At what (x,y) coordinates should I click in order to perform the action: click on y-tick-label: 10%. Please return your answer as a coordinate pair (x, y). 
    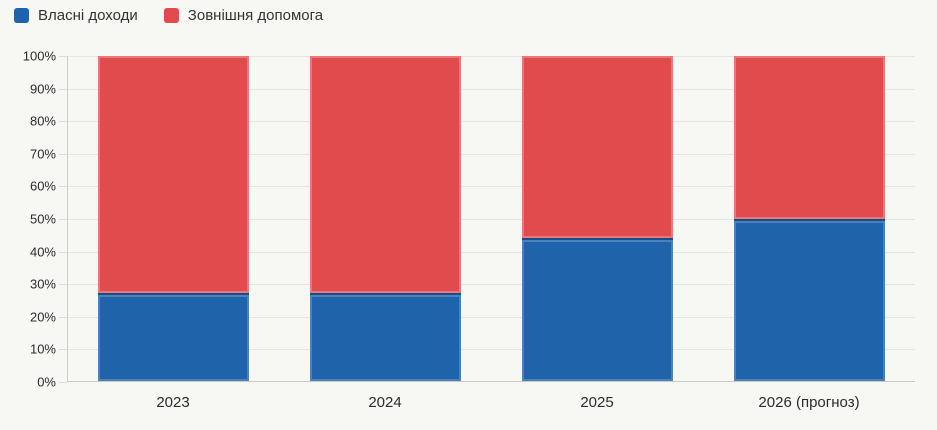
    Looking at the image, I should click on (42, 349).